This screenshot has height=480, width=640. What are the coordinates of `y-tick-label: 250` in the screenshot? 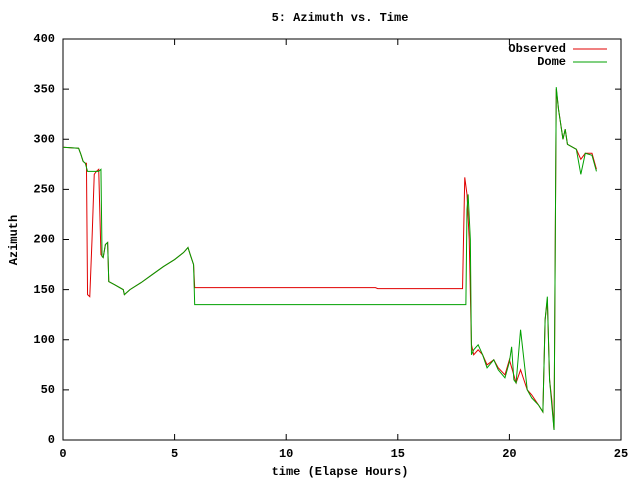 It's located at (44, 190).